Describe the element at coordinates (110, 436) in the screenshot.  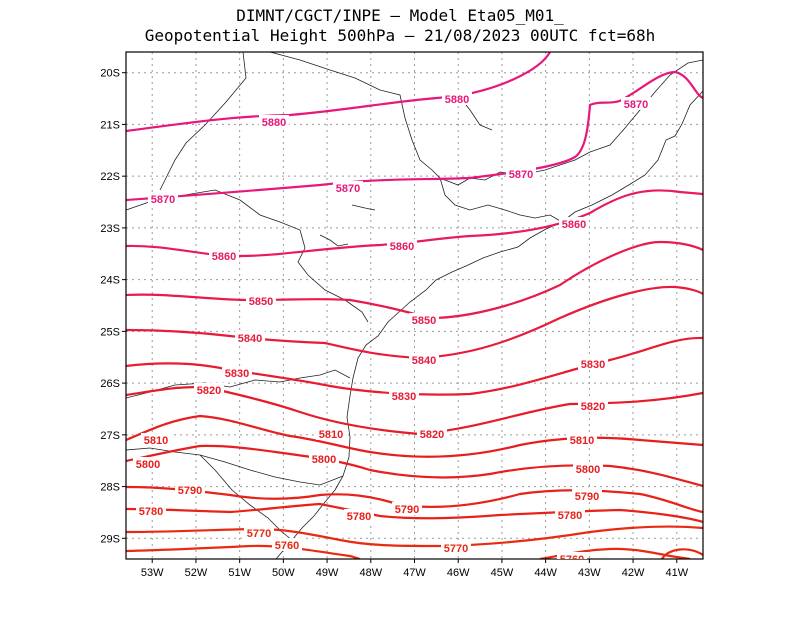
I see `lat-tick-label: 27S` at that location.